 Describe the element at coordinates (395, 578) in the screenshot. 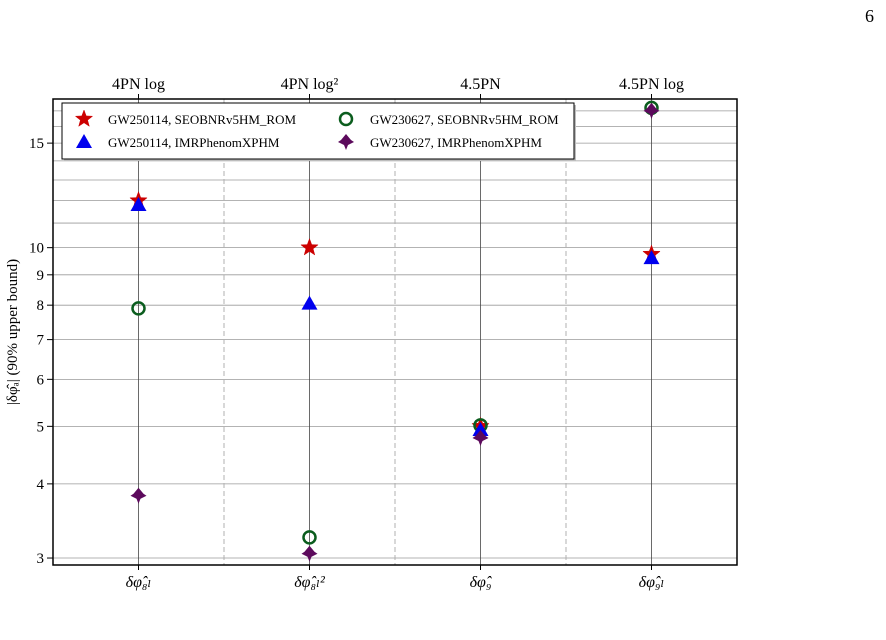

I see `x-axis-labels: δφ̂₈ₗ δφ̂₈ₗ² δφ̂₉ δφ̂₉ₗ` at that location.